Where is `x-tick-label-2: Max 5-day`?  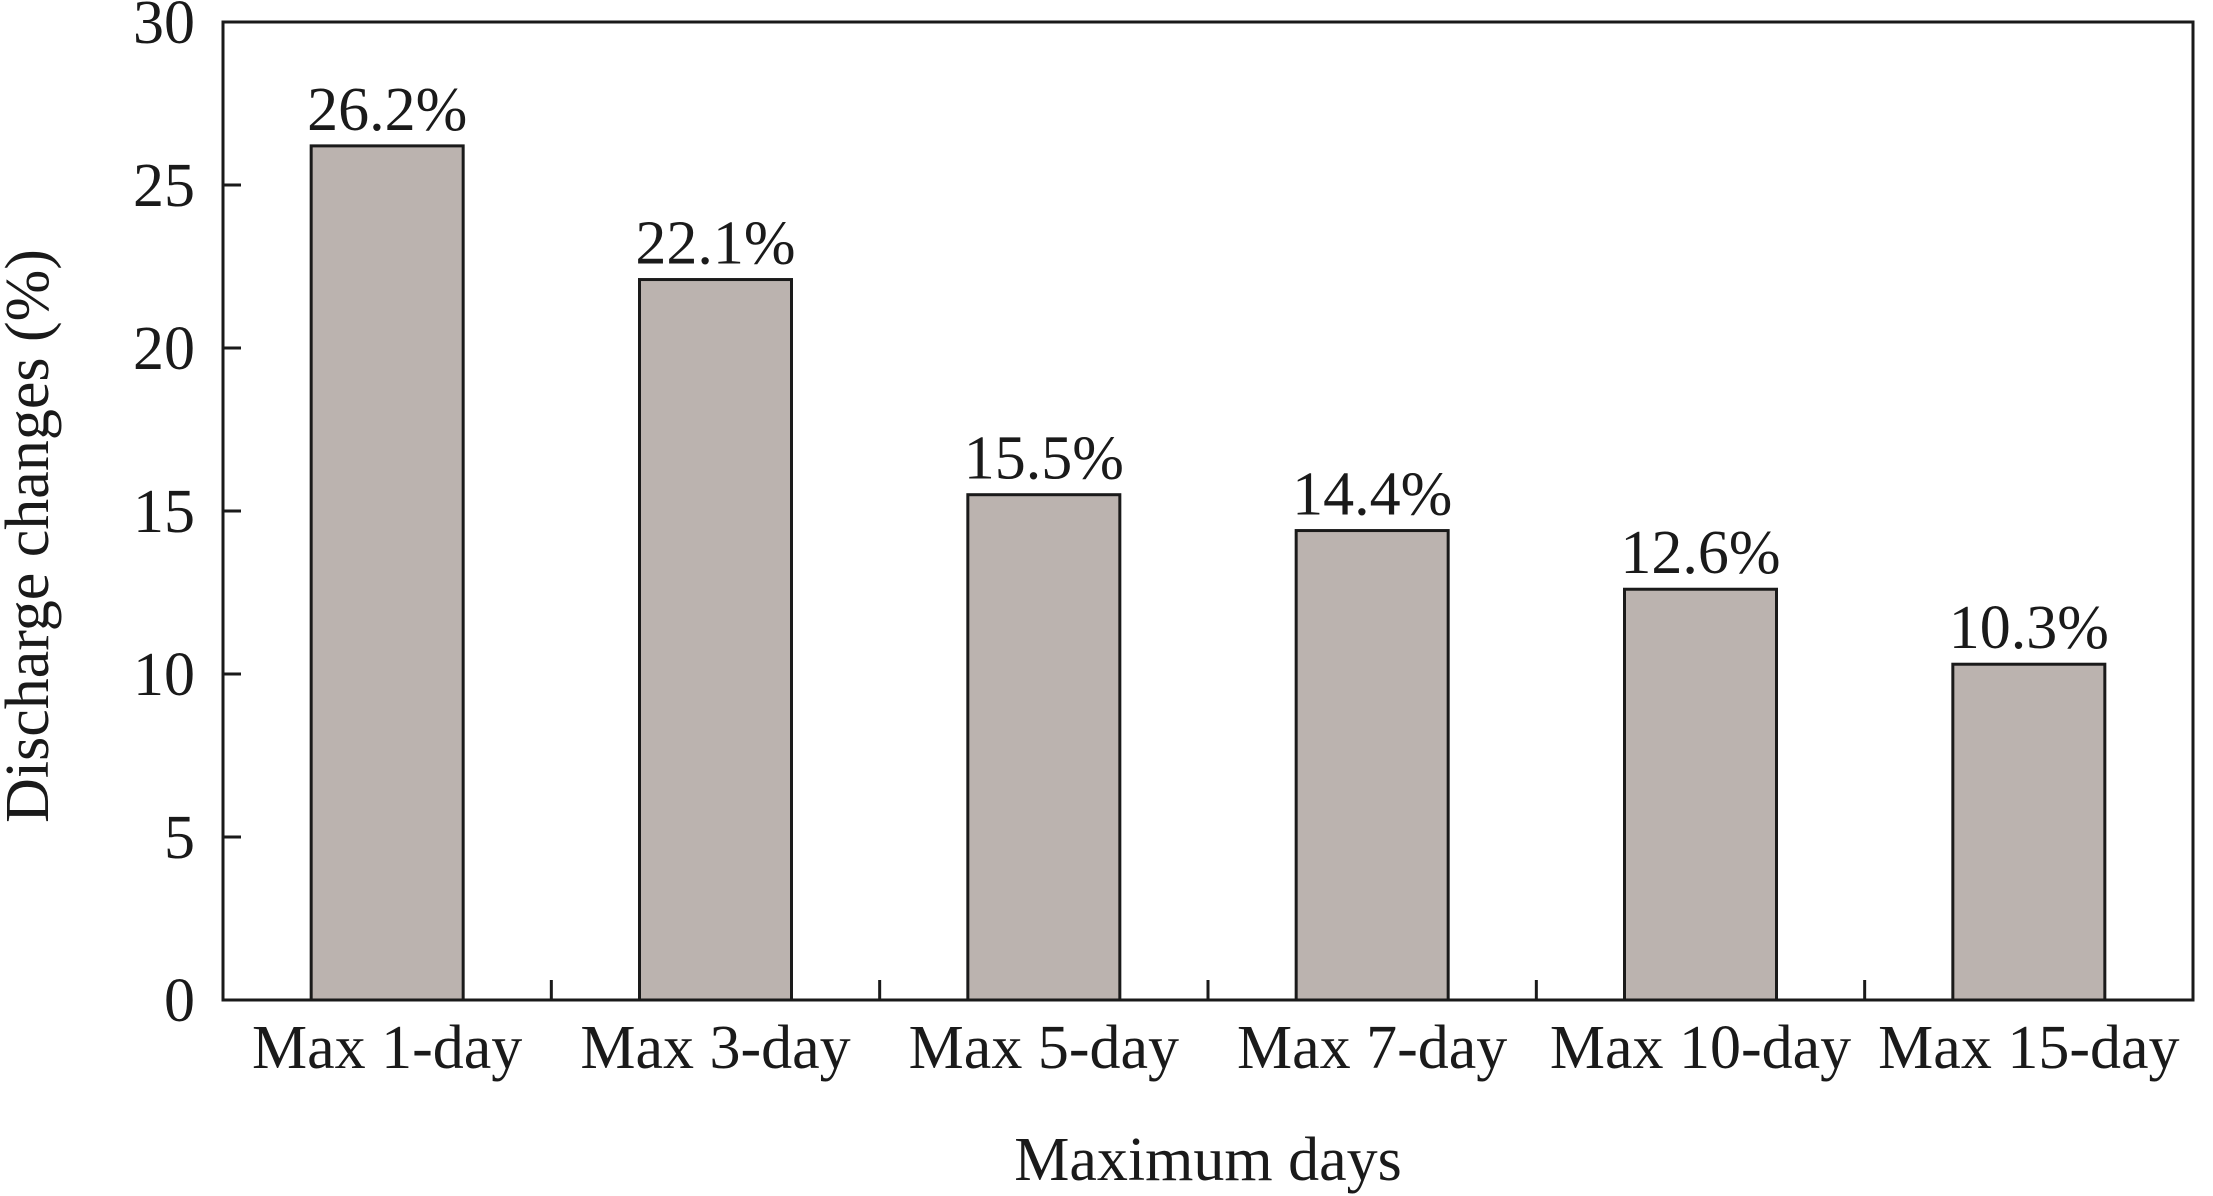 x-tick-label-2: Max 5-day is located at coordinates (1044, 1048).